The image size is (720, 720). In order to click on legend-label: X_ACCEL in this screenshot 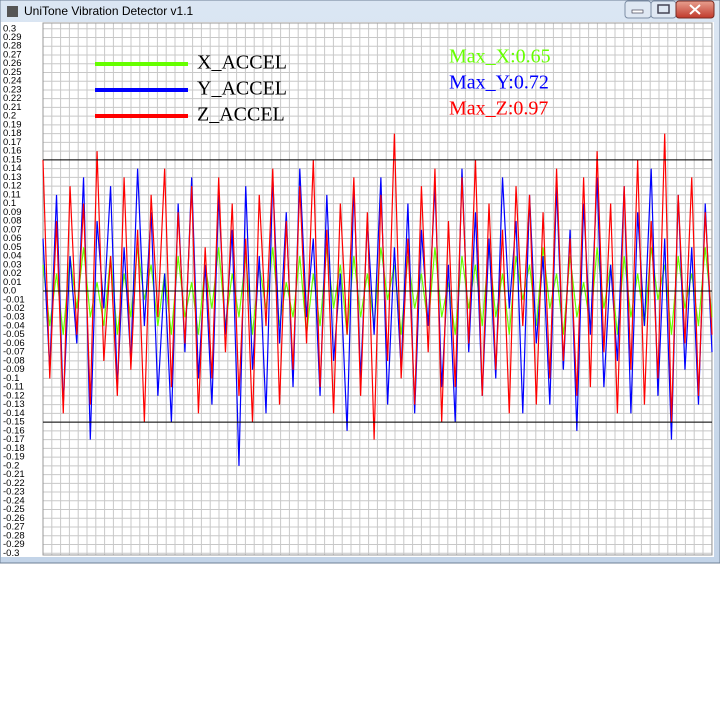, I will do `click(242, 63)`.